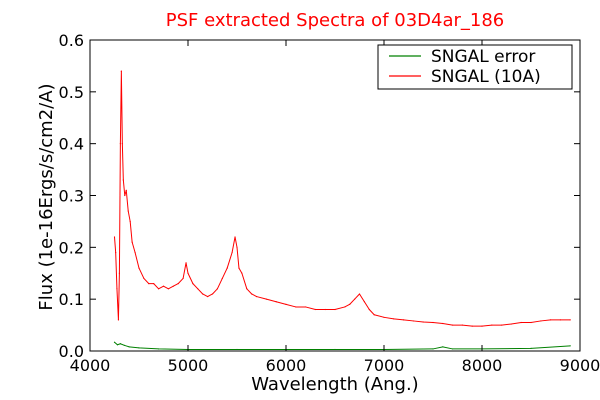  What do you see at coordinates (46, 196) in the screenshot?
I see `y-axis-label: Flux (1e-16Ergs/s/cm2/A)` at bounding box center [46, 196].